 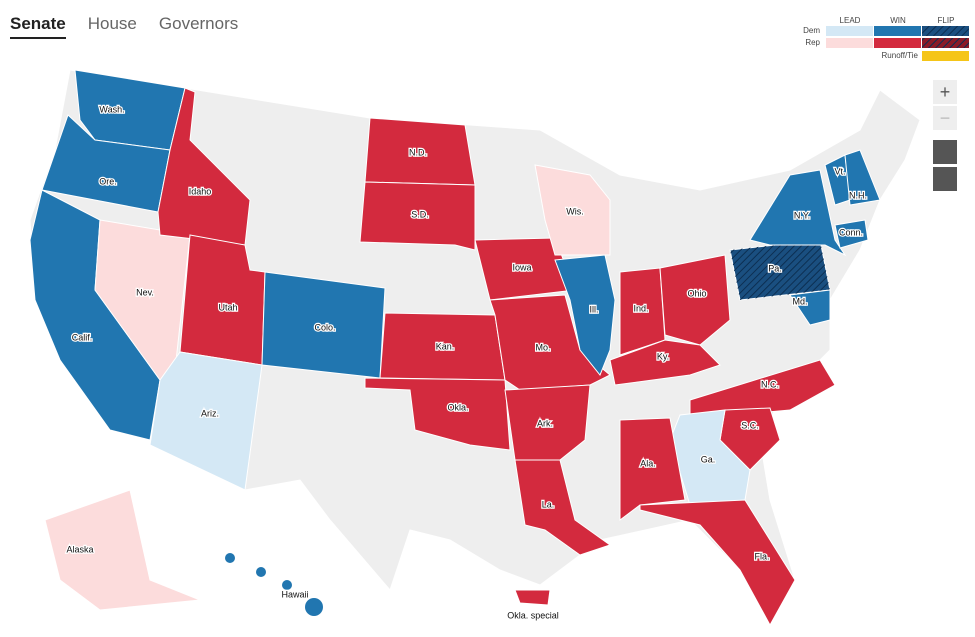 What do you see at coordinates (545, 423) in the screenshot?
I see `state-label: Ark.` at bounding box center [545, 423].